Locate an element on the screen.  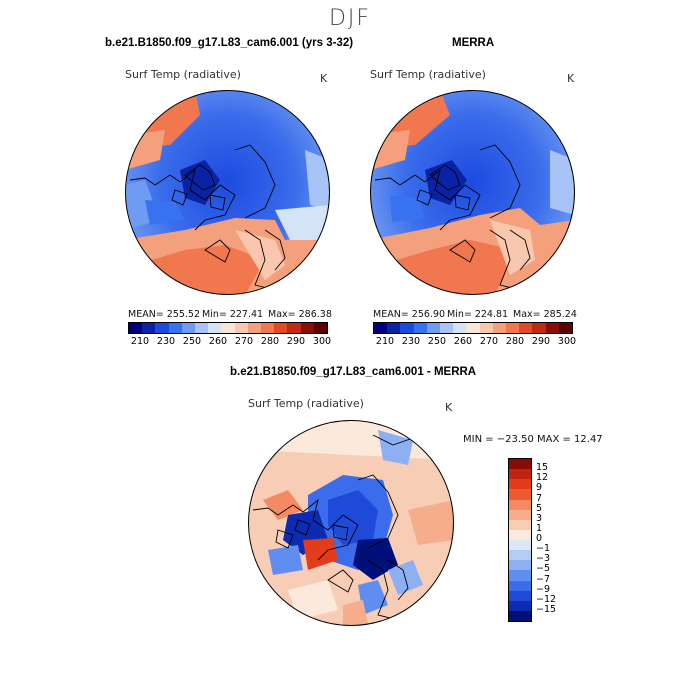
left-variable-label: Surf Temp (radiative) is located at coordinates (183, 74).